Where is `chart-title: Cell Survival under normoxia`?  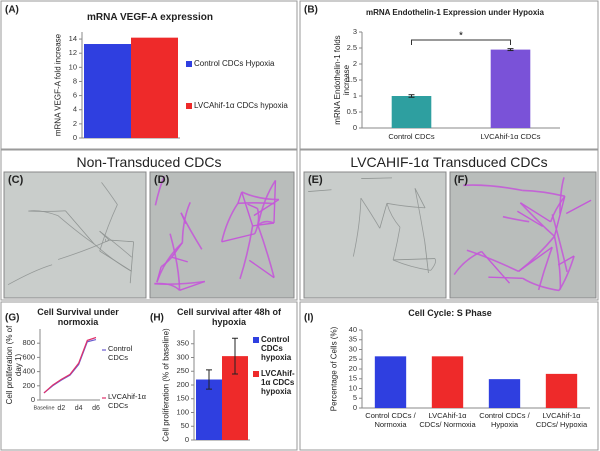 chart-title: Cell Survival under normoxia is located at coordinates (78, 317).